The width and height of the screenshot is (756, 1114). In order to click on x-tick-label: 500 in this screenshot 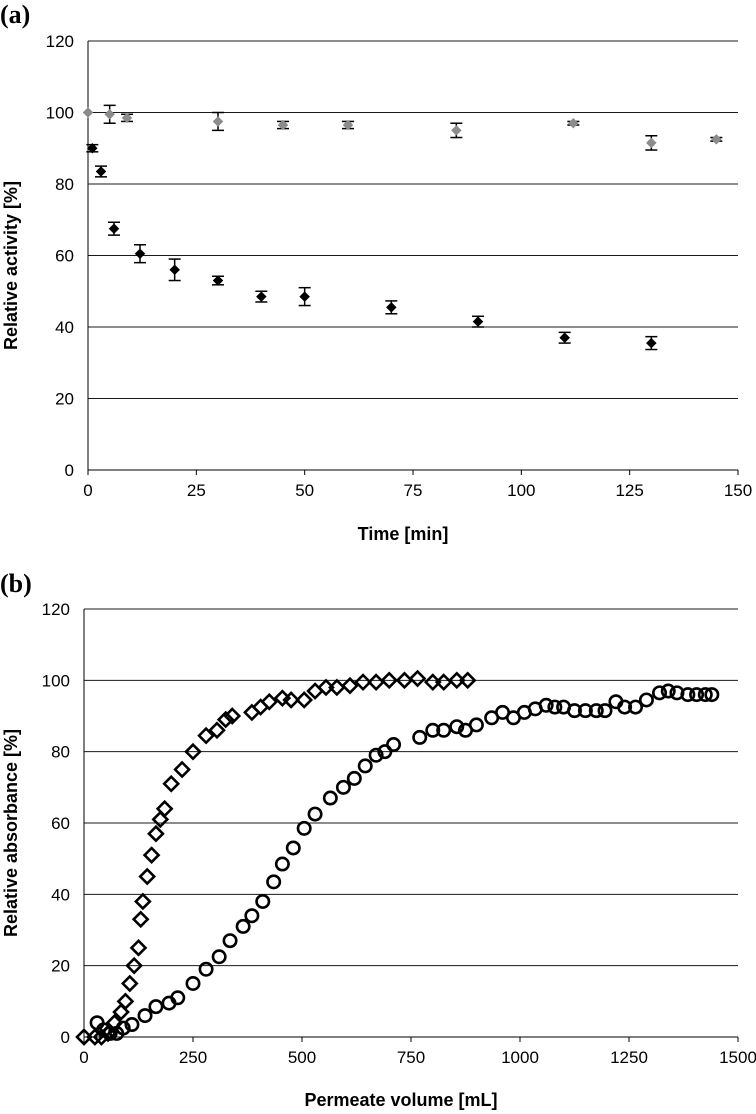, I will do `click(302, 1057)`.